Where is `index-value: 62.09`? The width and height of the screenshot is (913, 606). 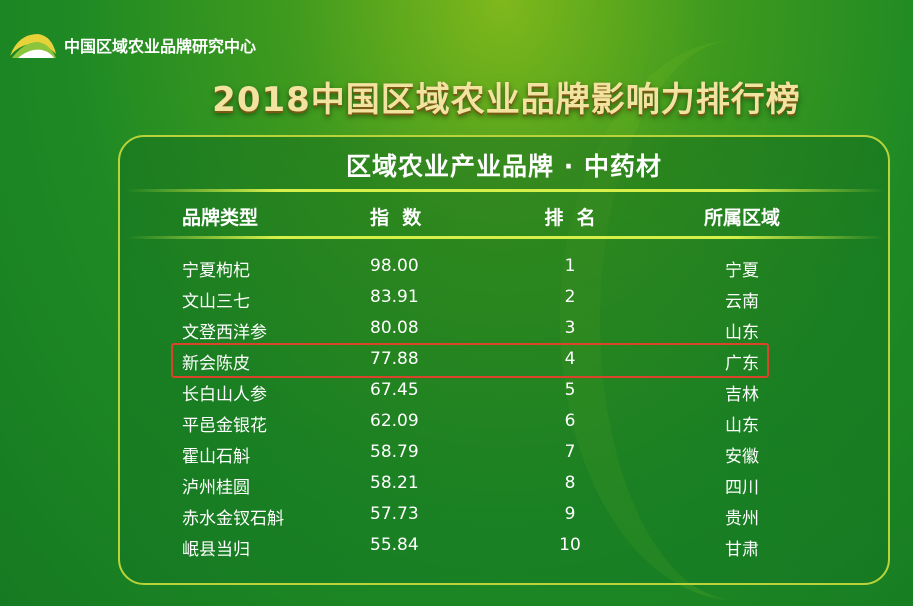
index-value: 62.09 is located at coordinates (394, 421).